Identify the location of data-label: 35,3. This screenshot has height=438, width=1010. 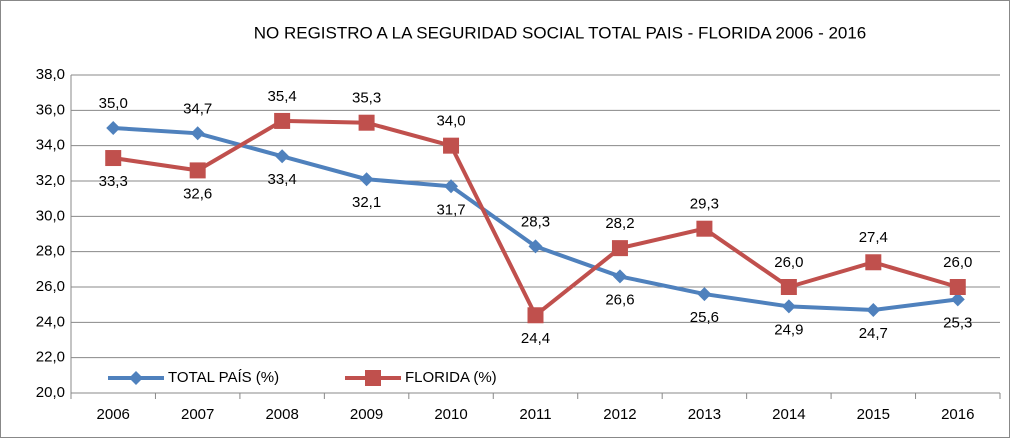
(366, 98).